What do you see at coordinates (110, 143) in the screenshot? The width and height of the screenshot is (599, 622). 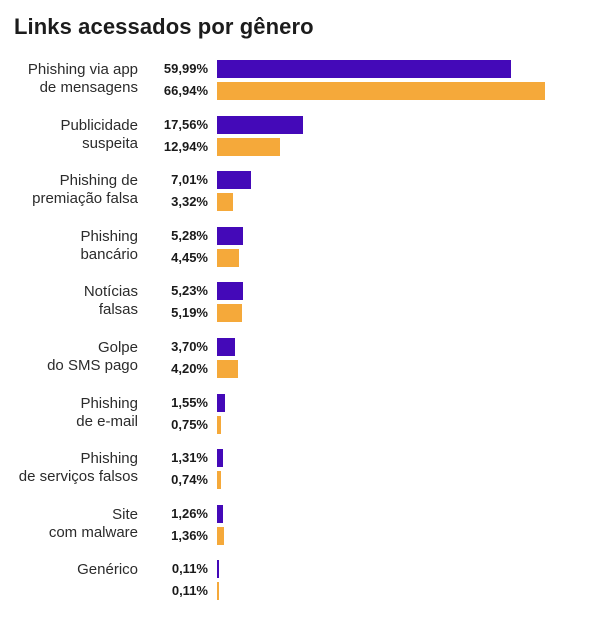 I see `category-label-line: suspeita` at bounding box center [110, 143].